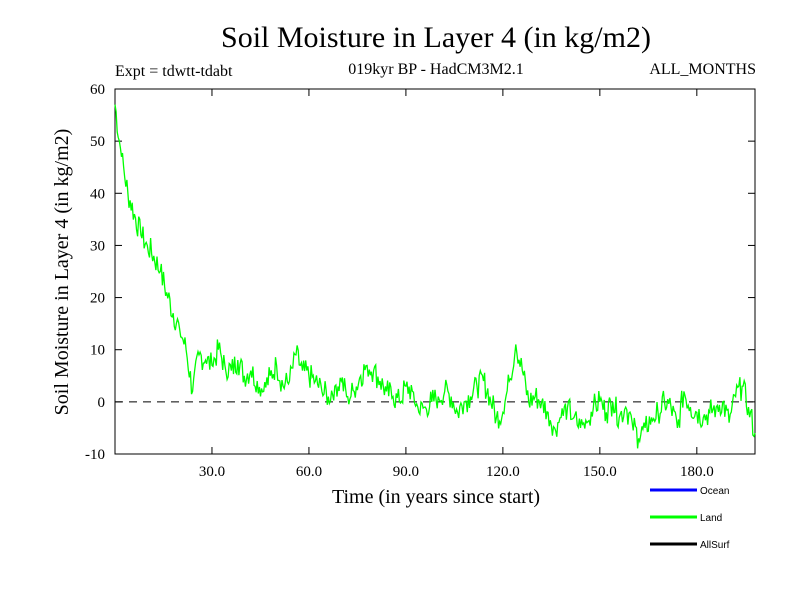 The height and width of the screenshot is (600, 800). What do you see at coordinates (102, 403) in the screenshot?
I see `y-tick-label: 0` at bounding box center [102, 403].